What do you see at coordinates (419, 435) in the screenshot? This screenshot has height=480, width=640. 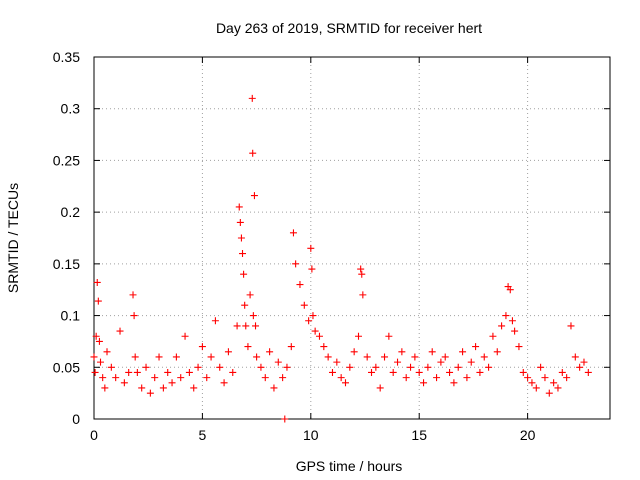 I see `x-tick-label: 15` at bounding box center [419, 435].